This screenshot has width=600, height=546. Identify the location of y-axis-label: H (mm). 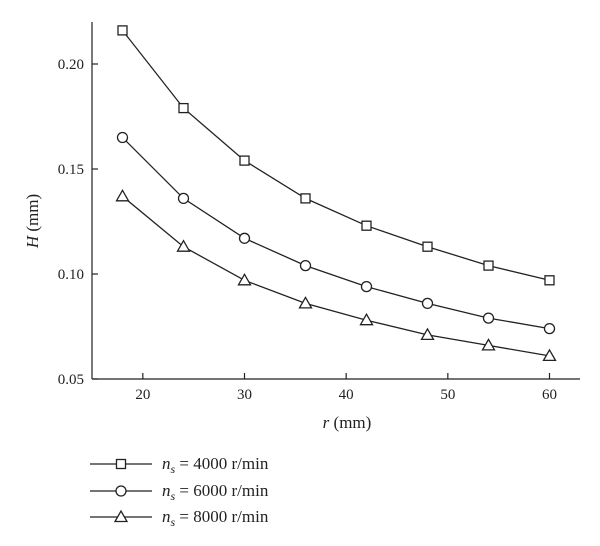
(32, 221).